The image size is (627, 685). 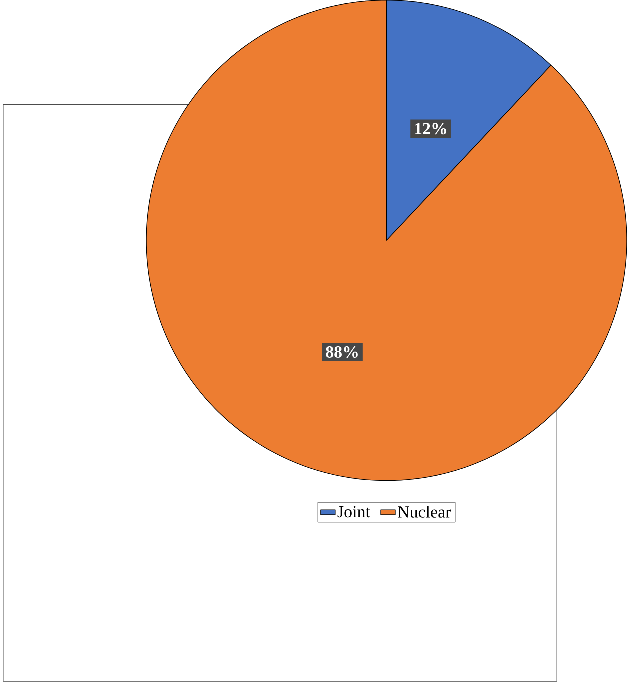 I want to click on data-label: 12%, so click(x=430, y=129).